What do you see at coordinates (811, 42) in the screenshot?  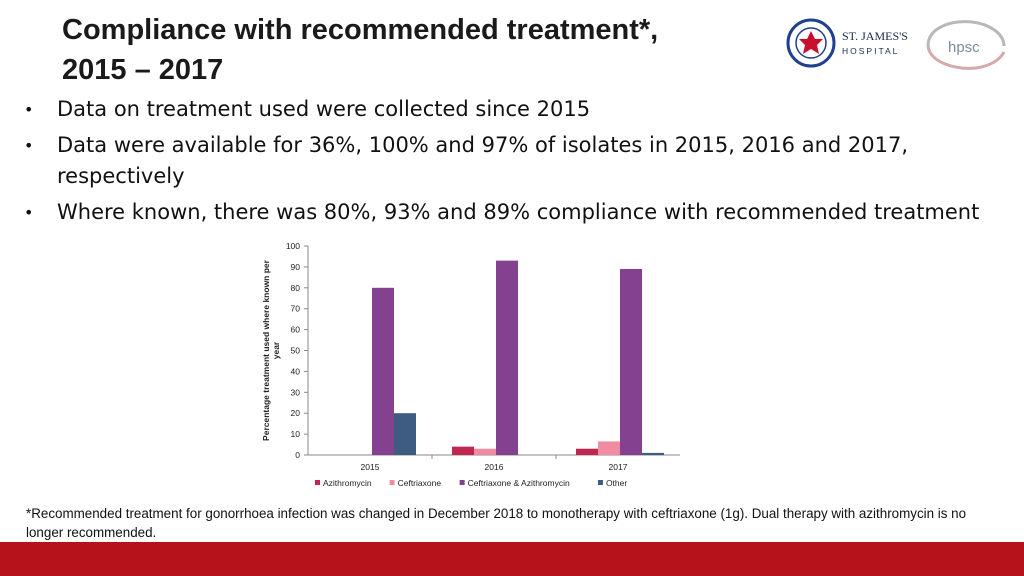 I see `seal-emblem-icon` at bounding box center [811, 42].